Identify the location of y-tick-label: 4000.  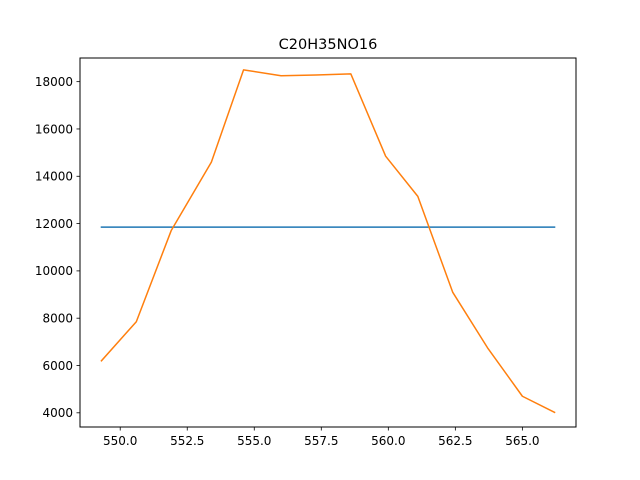
(57, 413).